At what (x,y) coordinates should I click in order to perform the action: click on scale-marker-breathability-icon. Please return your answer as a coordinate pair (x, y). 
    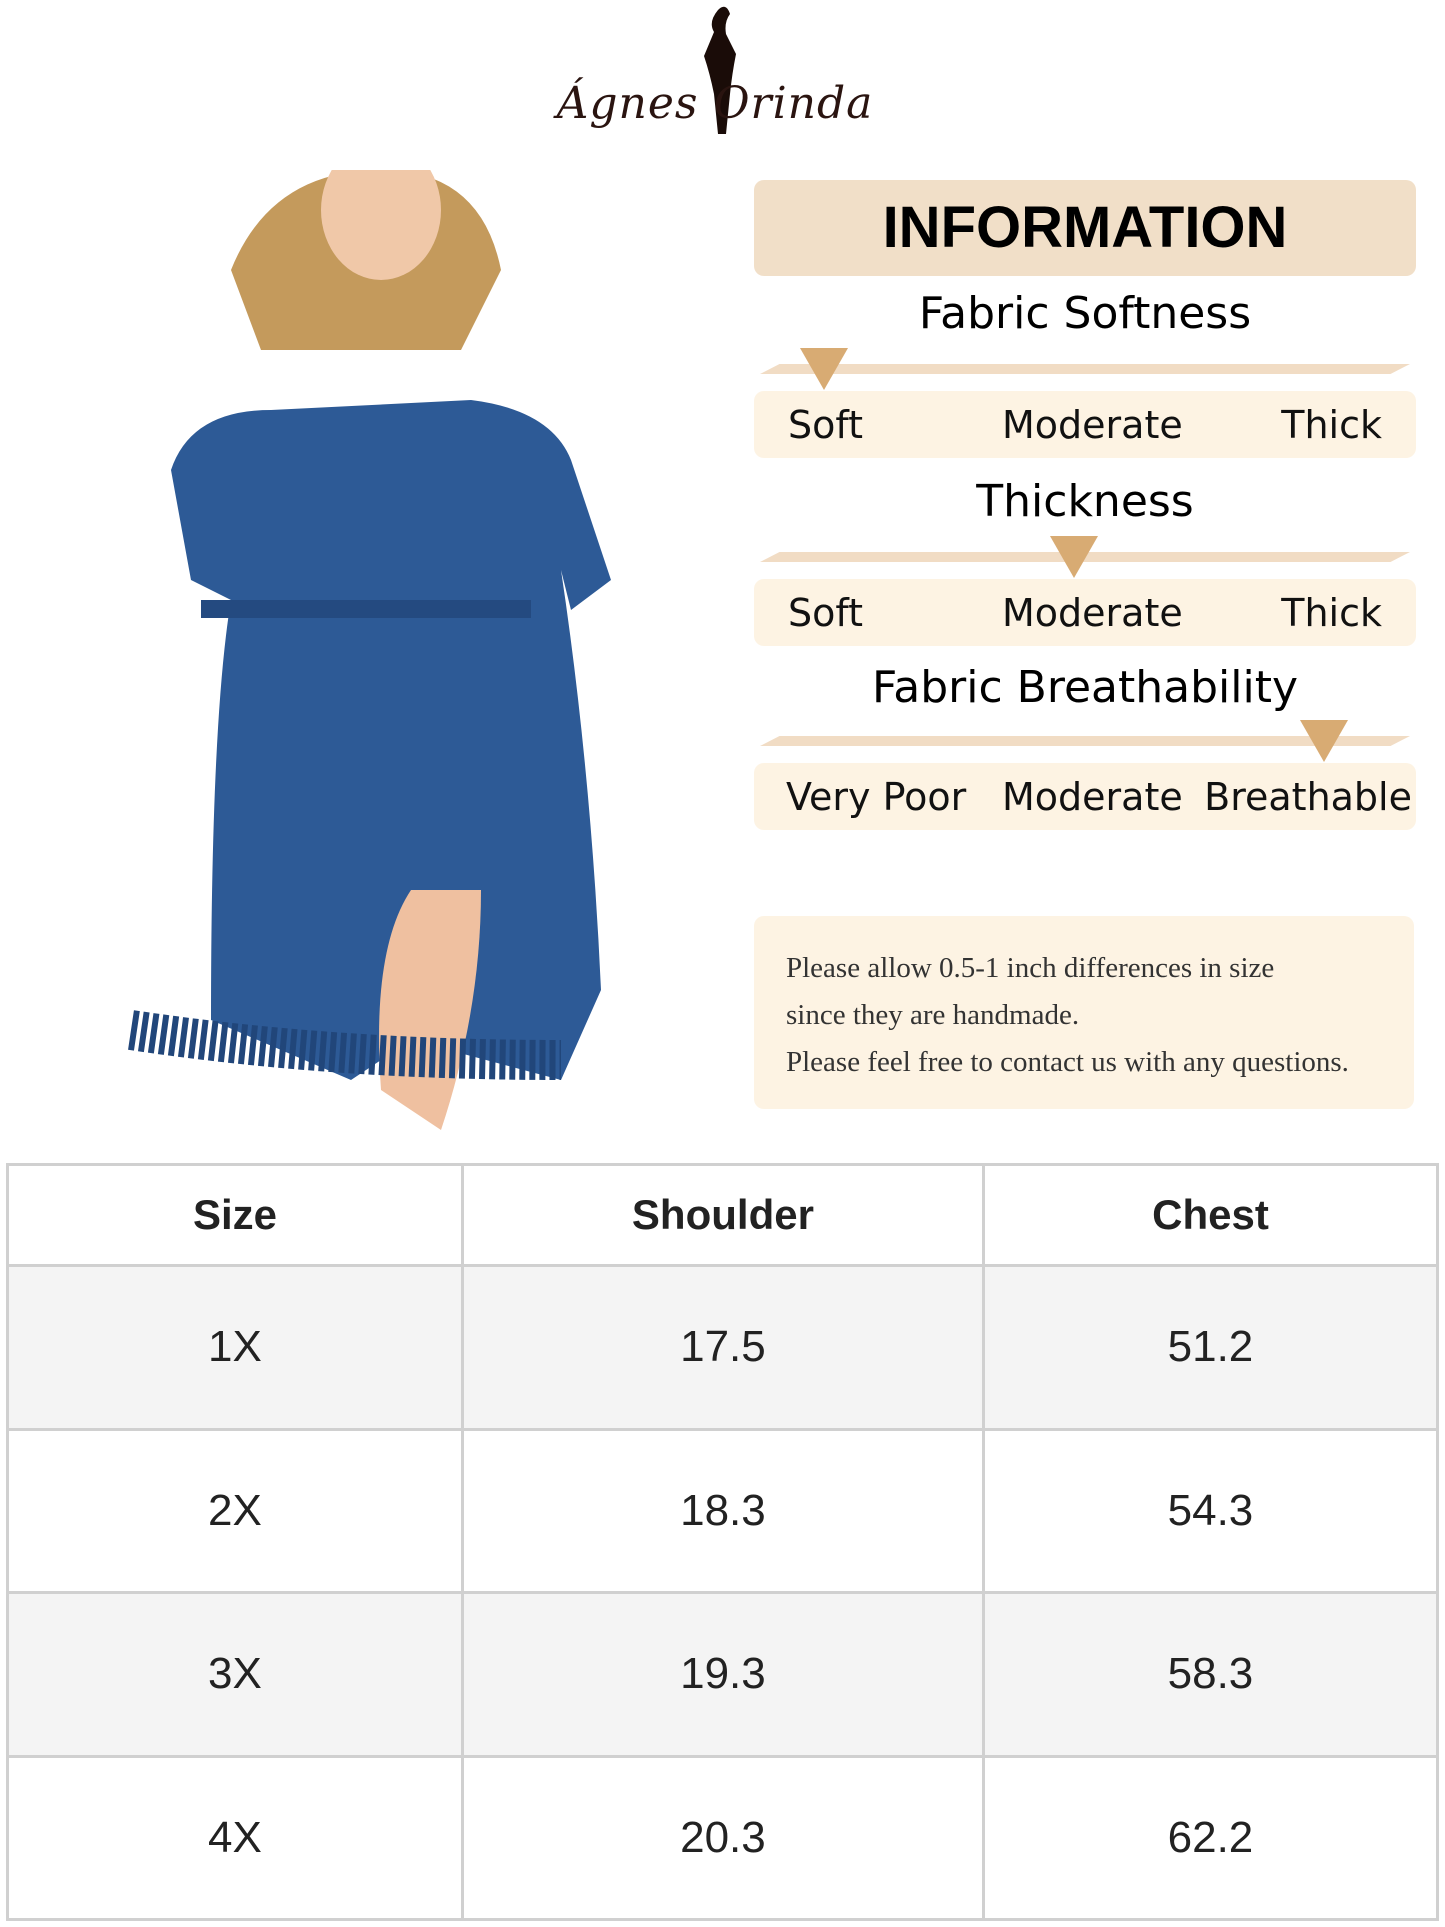
    Looking at the image, I should click on (1324, 741).